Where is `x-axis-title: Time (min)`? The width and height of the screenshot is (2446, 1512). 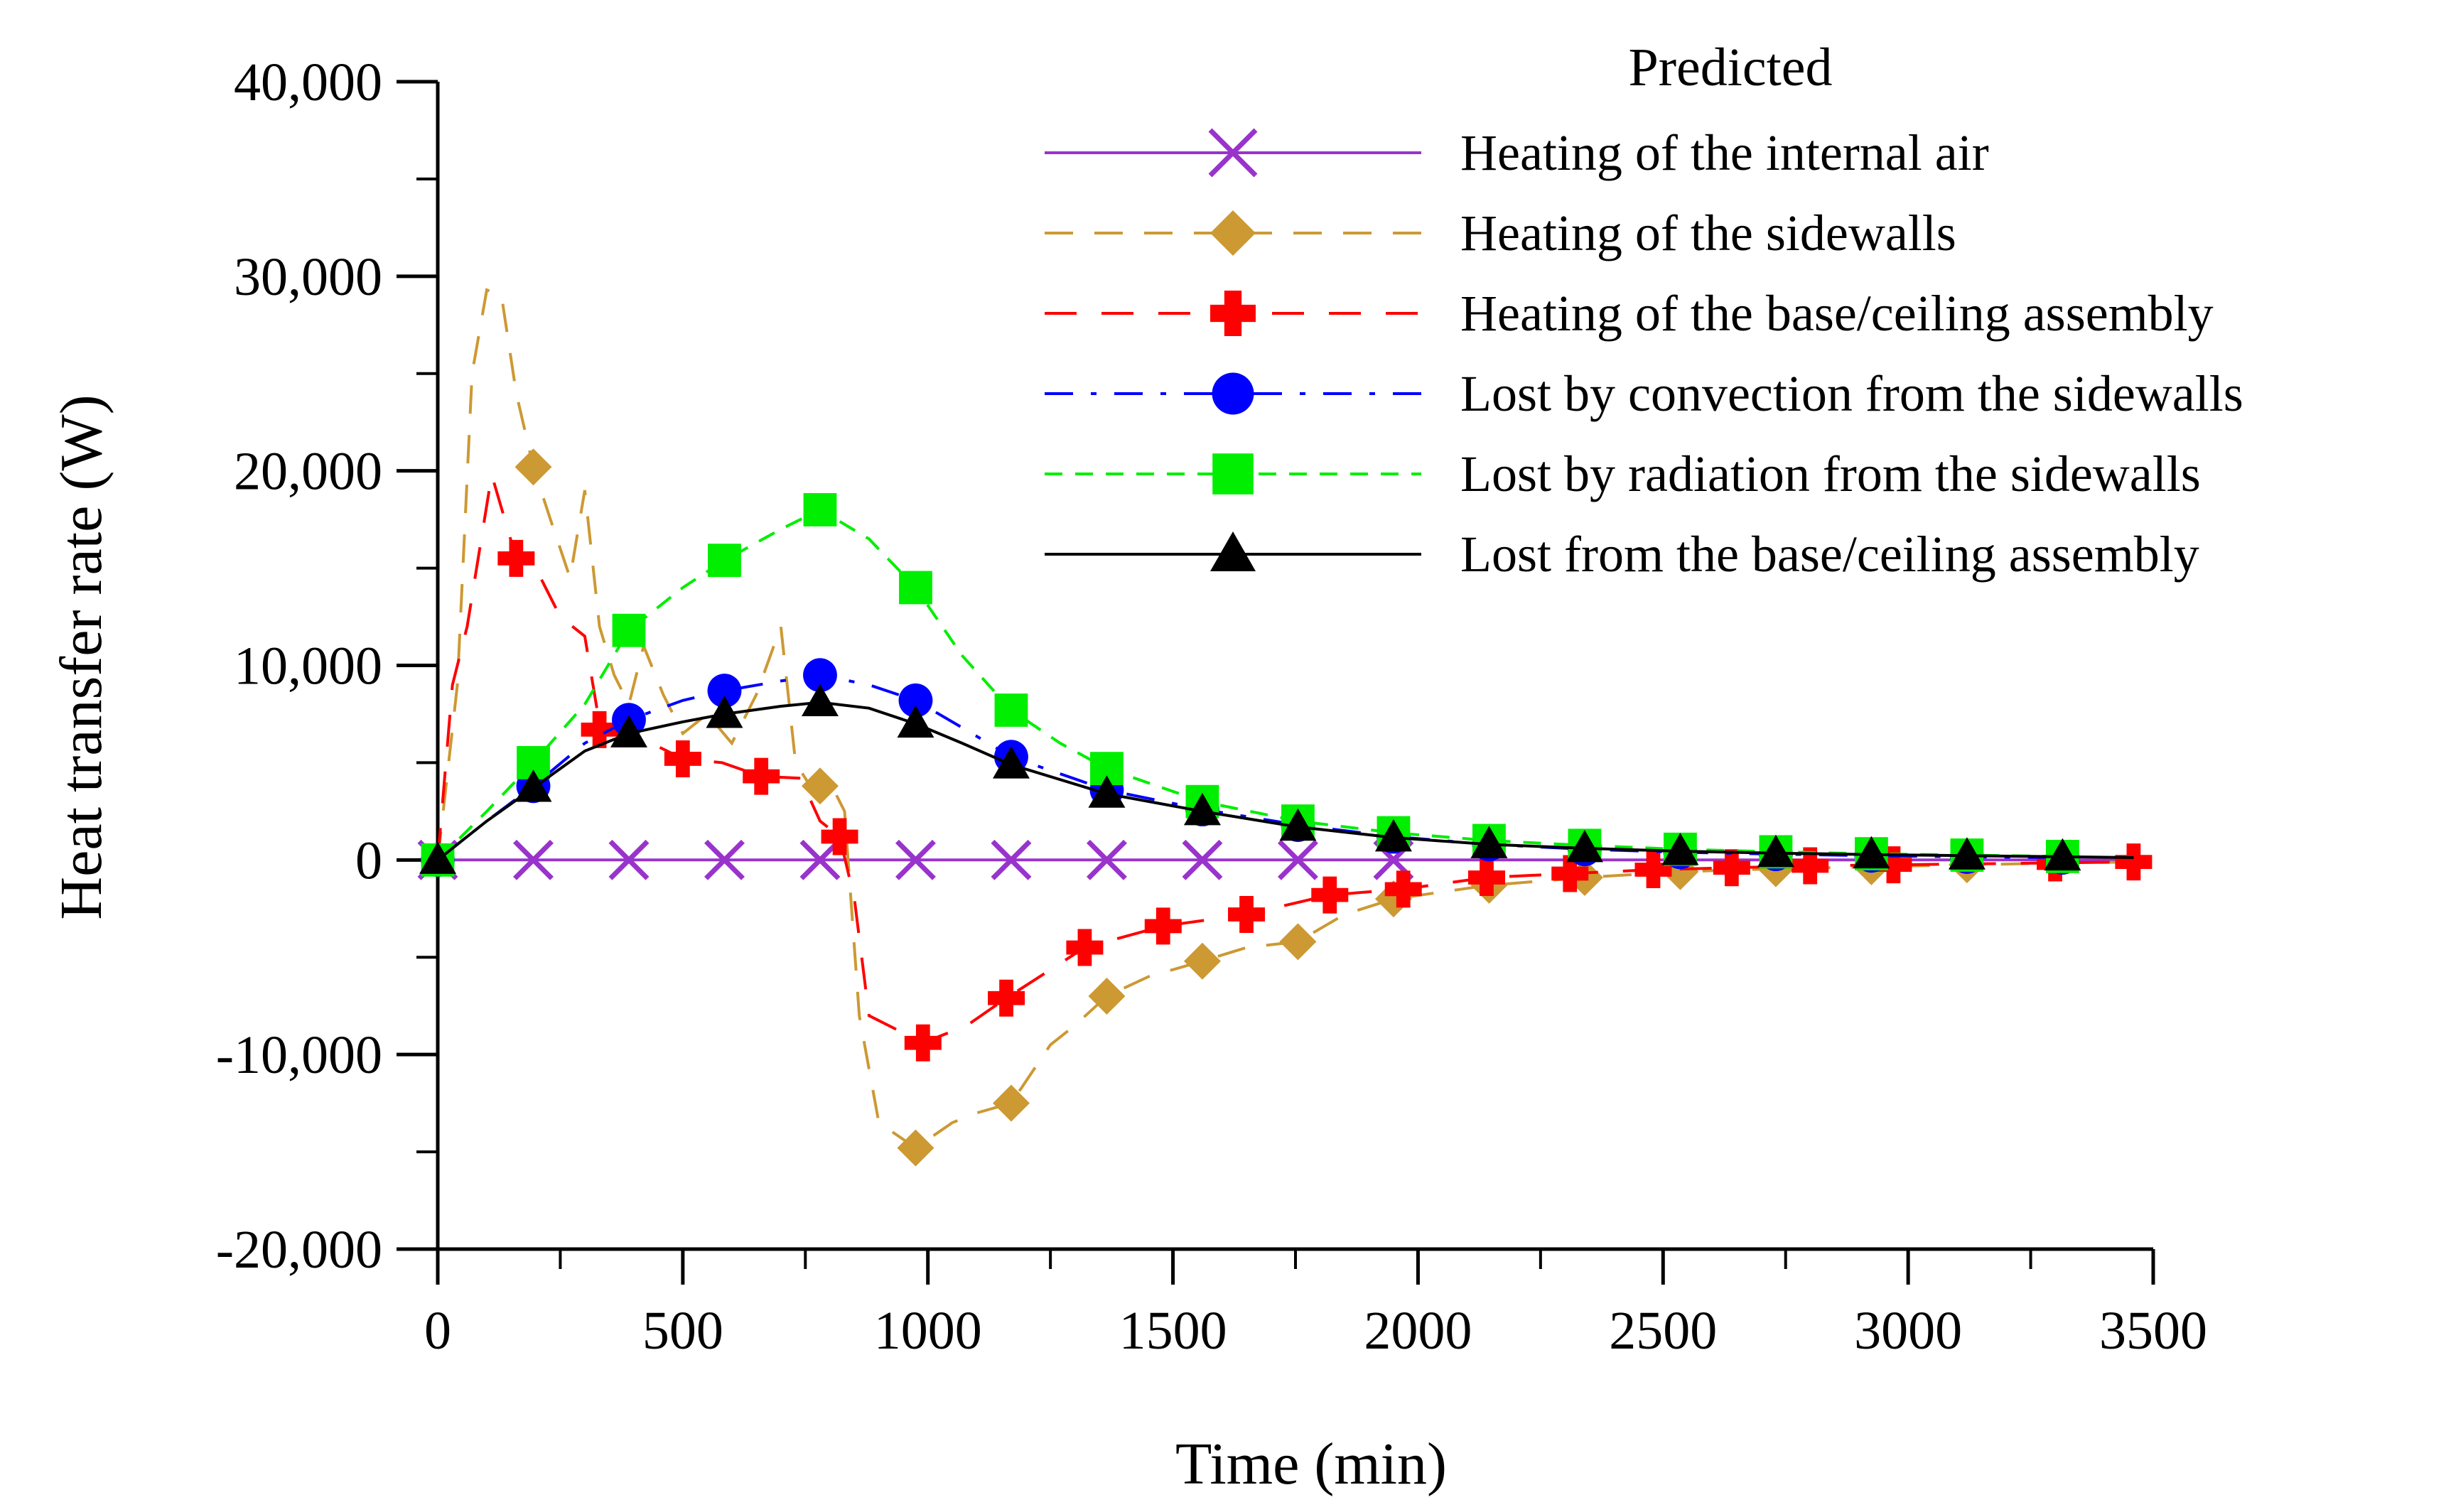 x-axis-title: Time (min) is located at coordinates (1311, 1464).